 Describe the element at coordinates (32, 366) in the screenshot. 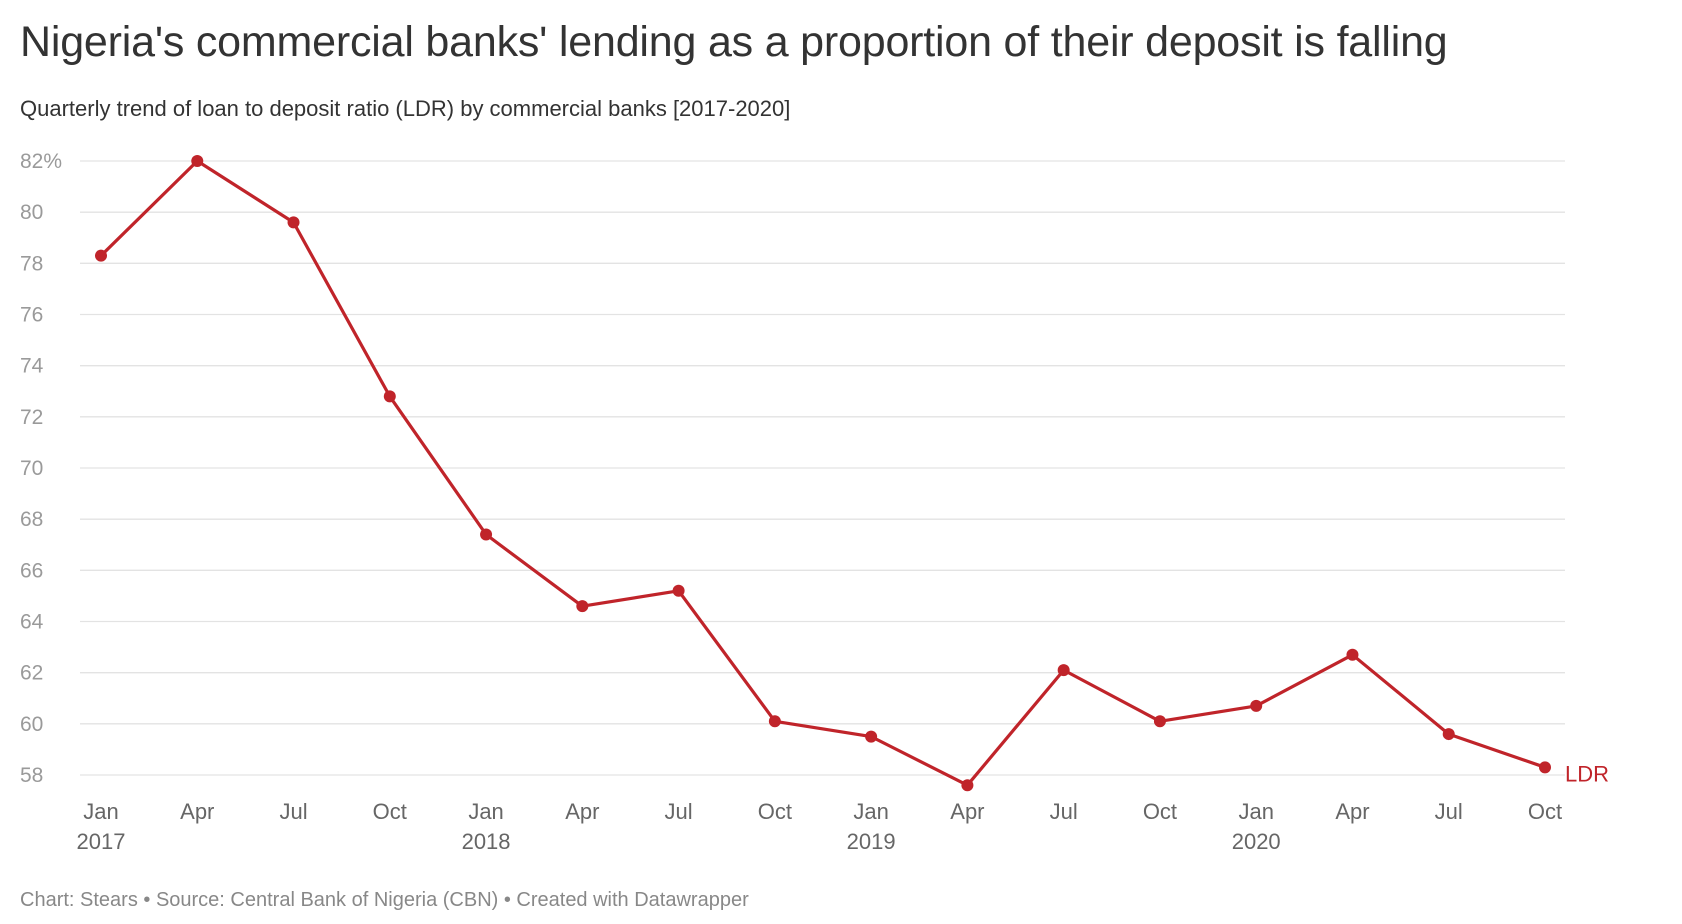

I see `y-tick-label: 74` at that location.